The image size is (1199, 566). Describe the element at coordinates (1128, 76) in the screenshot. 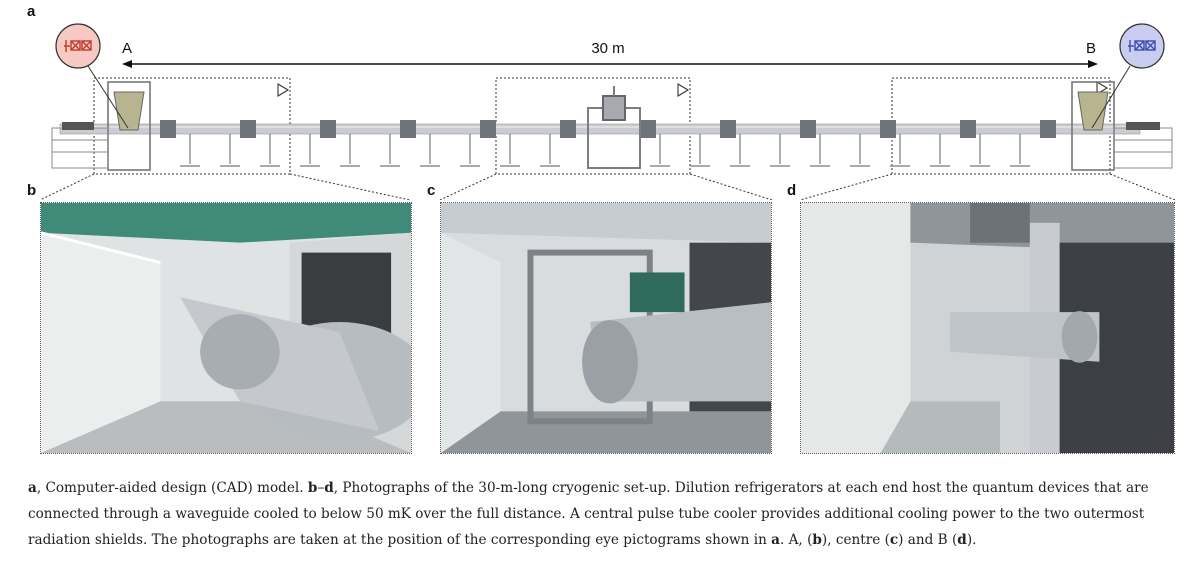

I see `device-b-icon` at that location.